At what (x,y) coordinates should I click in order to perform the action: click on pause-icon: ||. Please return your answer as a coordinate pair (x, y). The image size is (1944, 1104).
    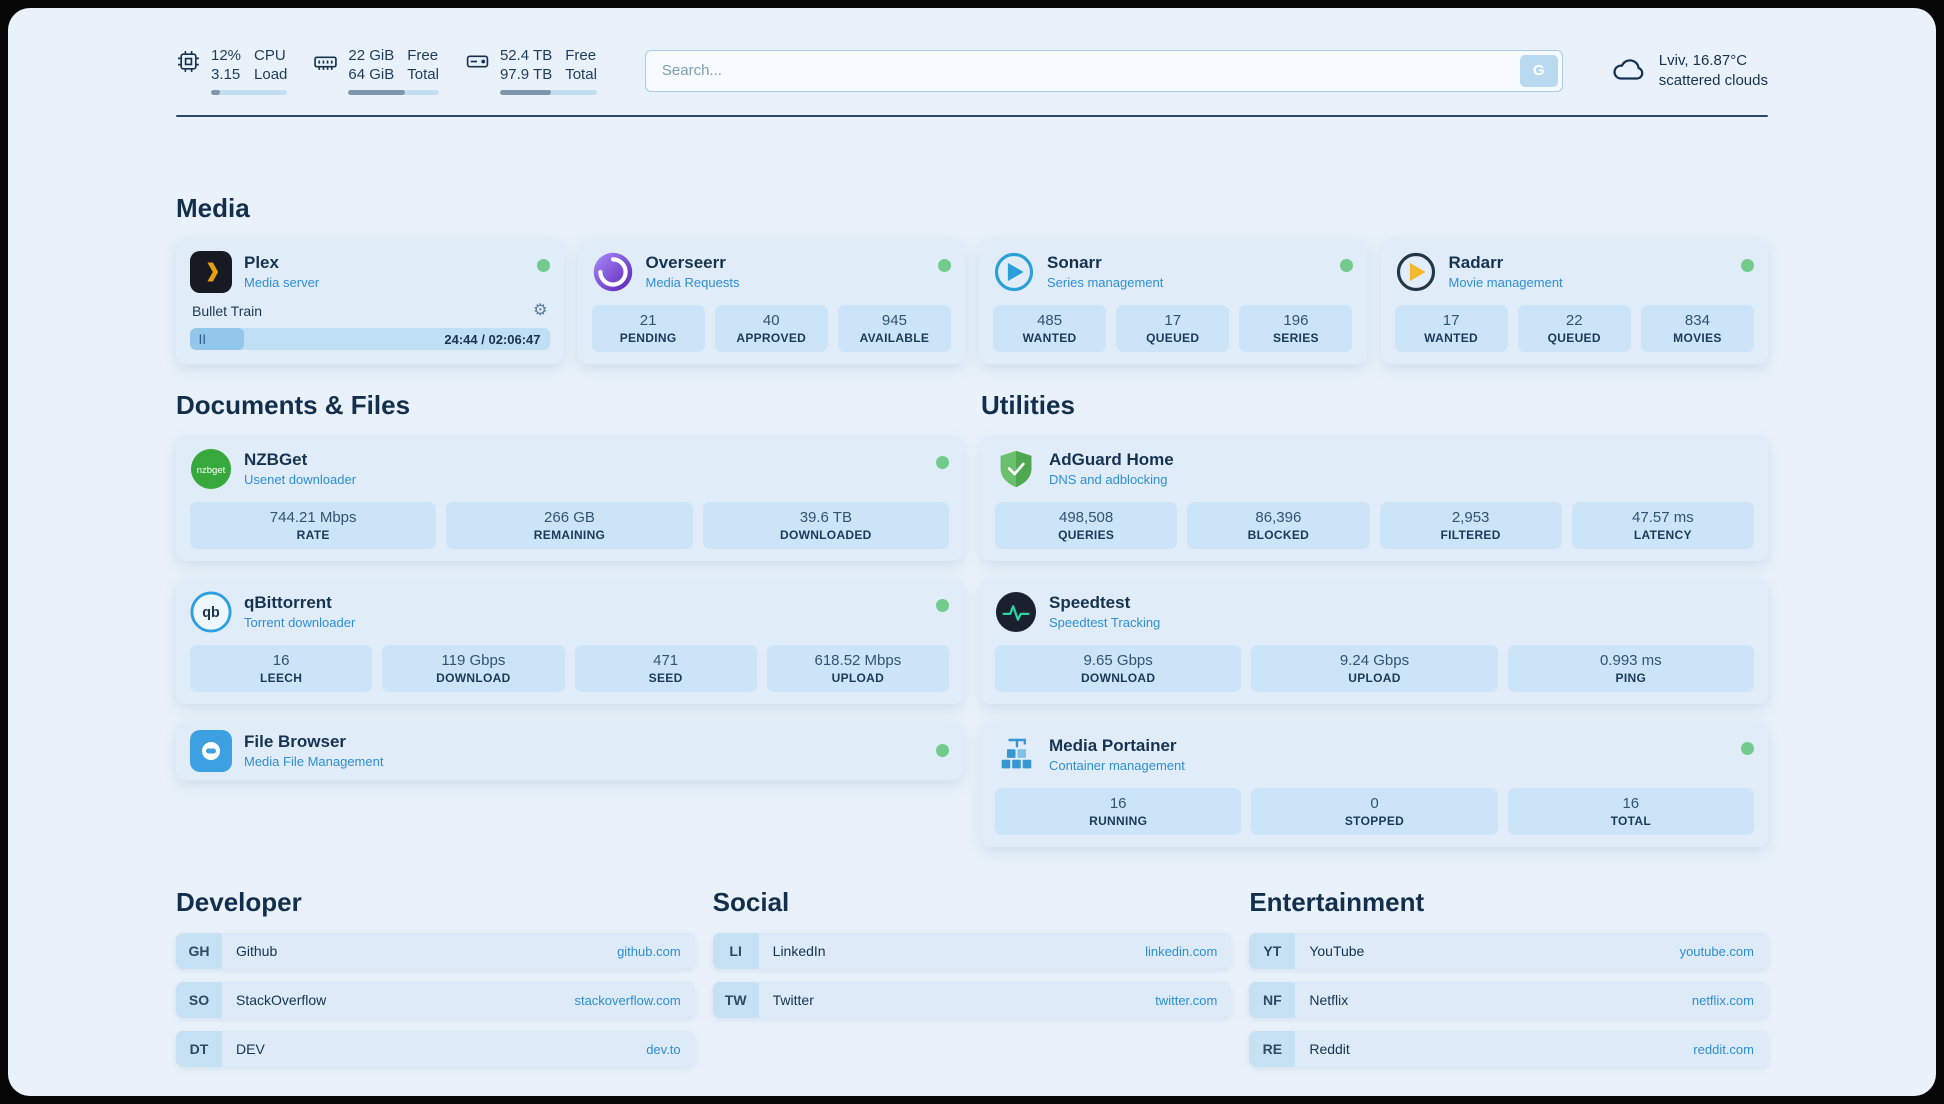
    Looking at the image, I should click on (203, 339).